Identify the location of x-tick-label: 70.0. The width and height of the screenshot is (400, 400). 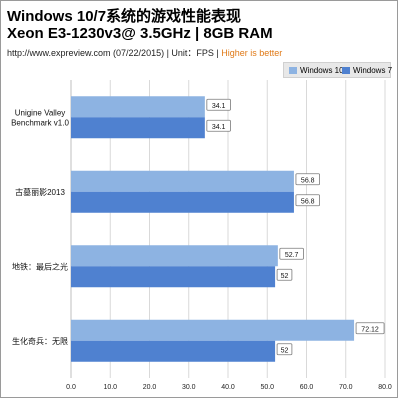
(346, 387).